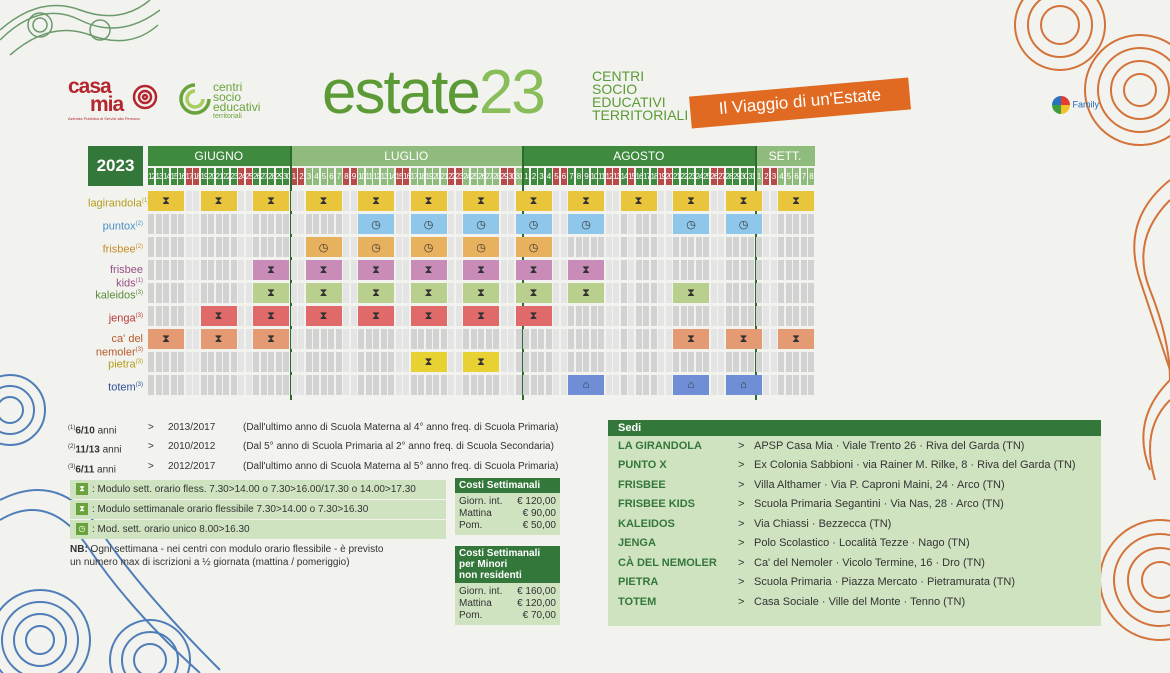 This screenshot has width=1170, height=673. Describe the element at coordinates (308, 176) in the screenshot. I see `day-cell: 3` at that location.